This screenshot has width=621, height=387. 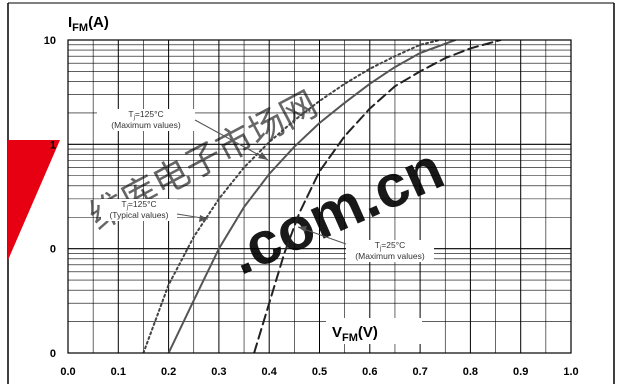 I want to click on x-tick-label: 0.1, so click(x=118, y=372).